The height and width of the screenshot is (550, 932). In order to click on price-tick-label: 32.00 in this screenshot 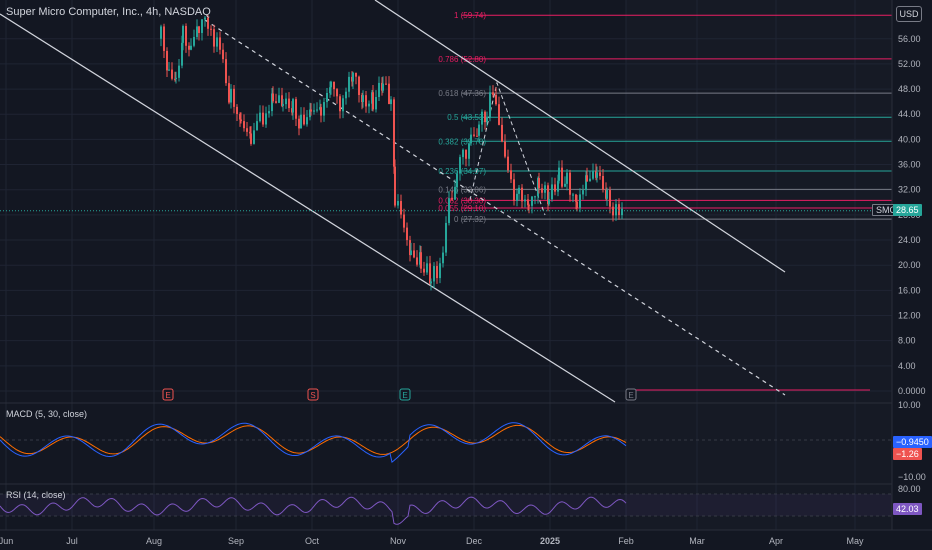, I will do `click(909, 190)`.